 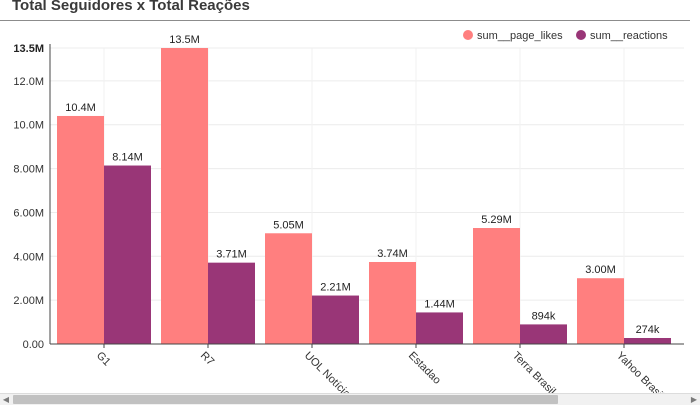 What do you see at coordinates (345, 20) in the screenshot?
I see `title-divider` at bounding box center [345, 20].